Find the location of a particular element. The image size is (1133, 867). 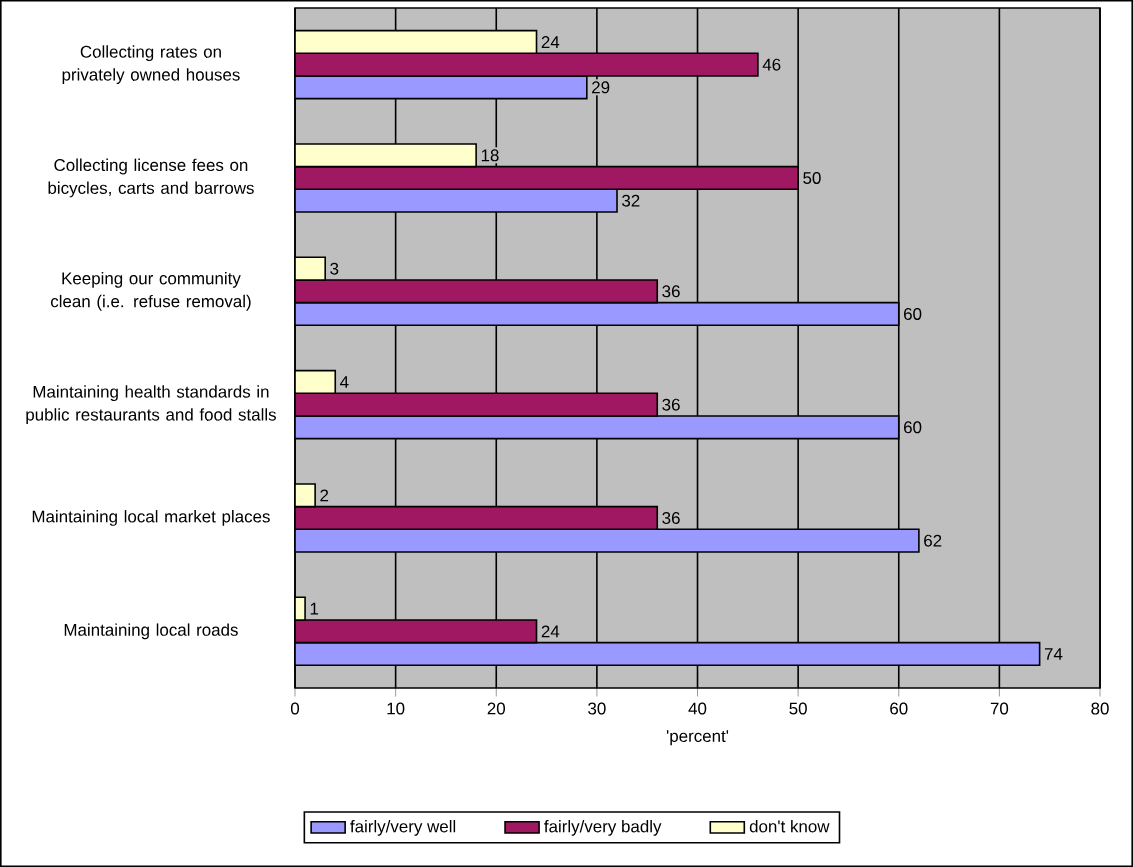

data-label: 1 is located at coordinates (314, 608).